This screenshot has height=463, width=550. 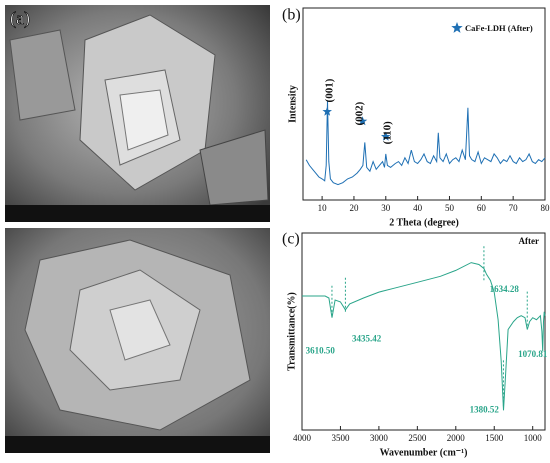 What do you see at coordinates (330, 90) in the screenshot?
I see `peak-label: (001)` at bounding box center [330, 90].